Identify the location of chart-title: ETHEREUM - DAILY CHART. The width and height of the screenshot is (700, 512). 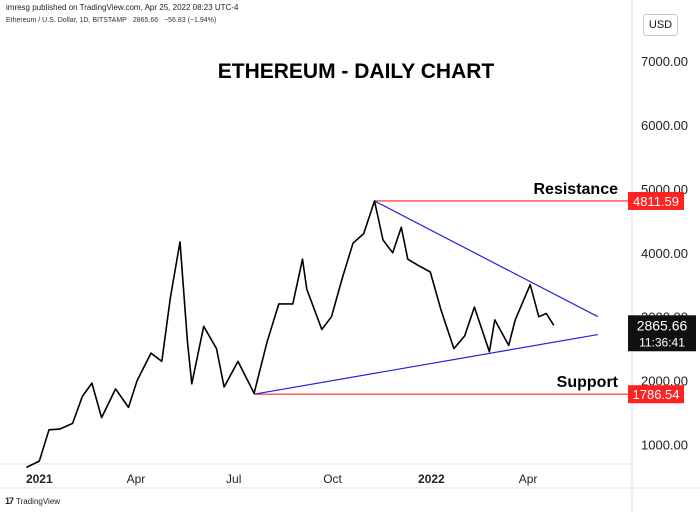
(356, 71).